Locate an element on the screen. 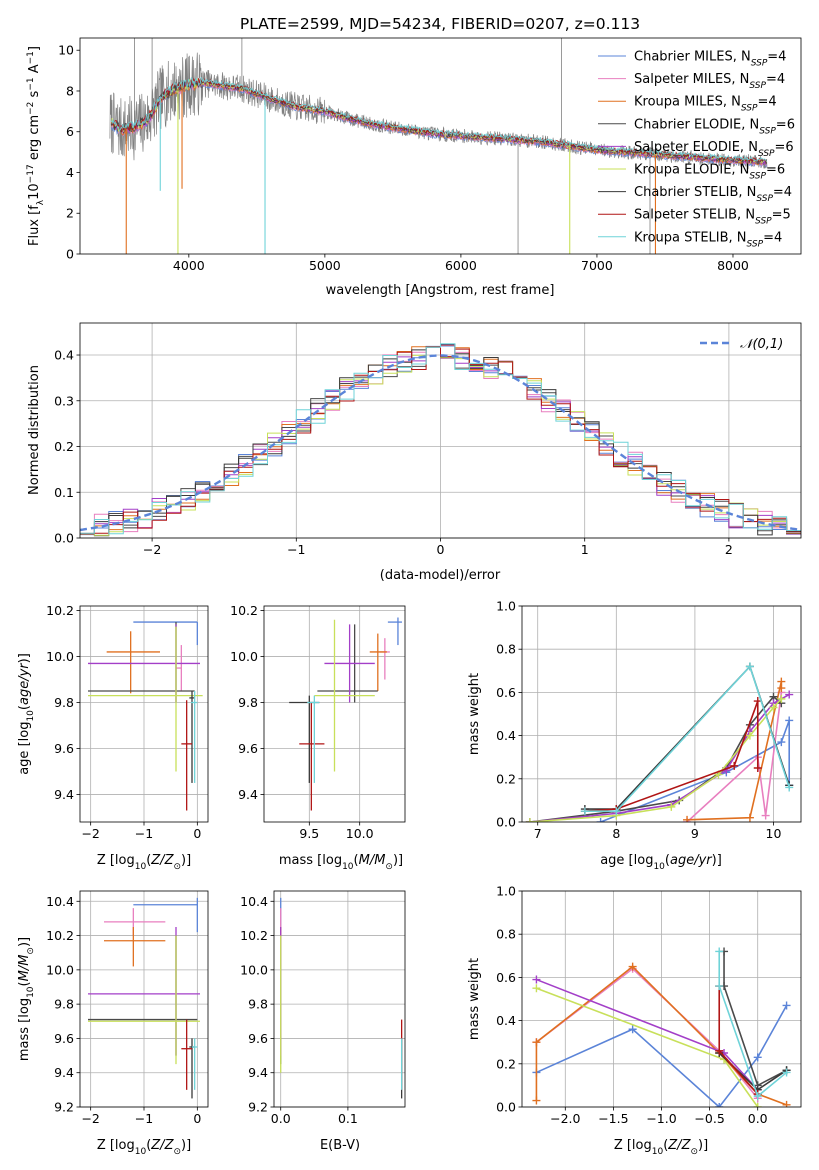 The height and width of the screenshot is (1170, 819). x-tick-label: 2 is located at coordinates (729, 549).